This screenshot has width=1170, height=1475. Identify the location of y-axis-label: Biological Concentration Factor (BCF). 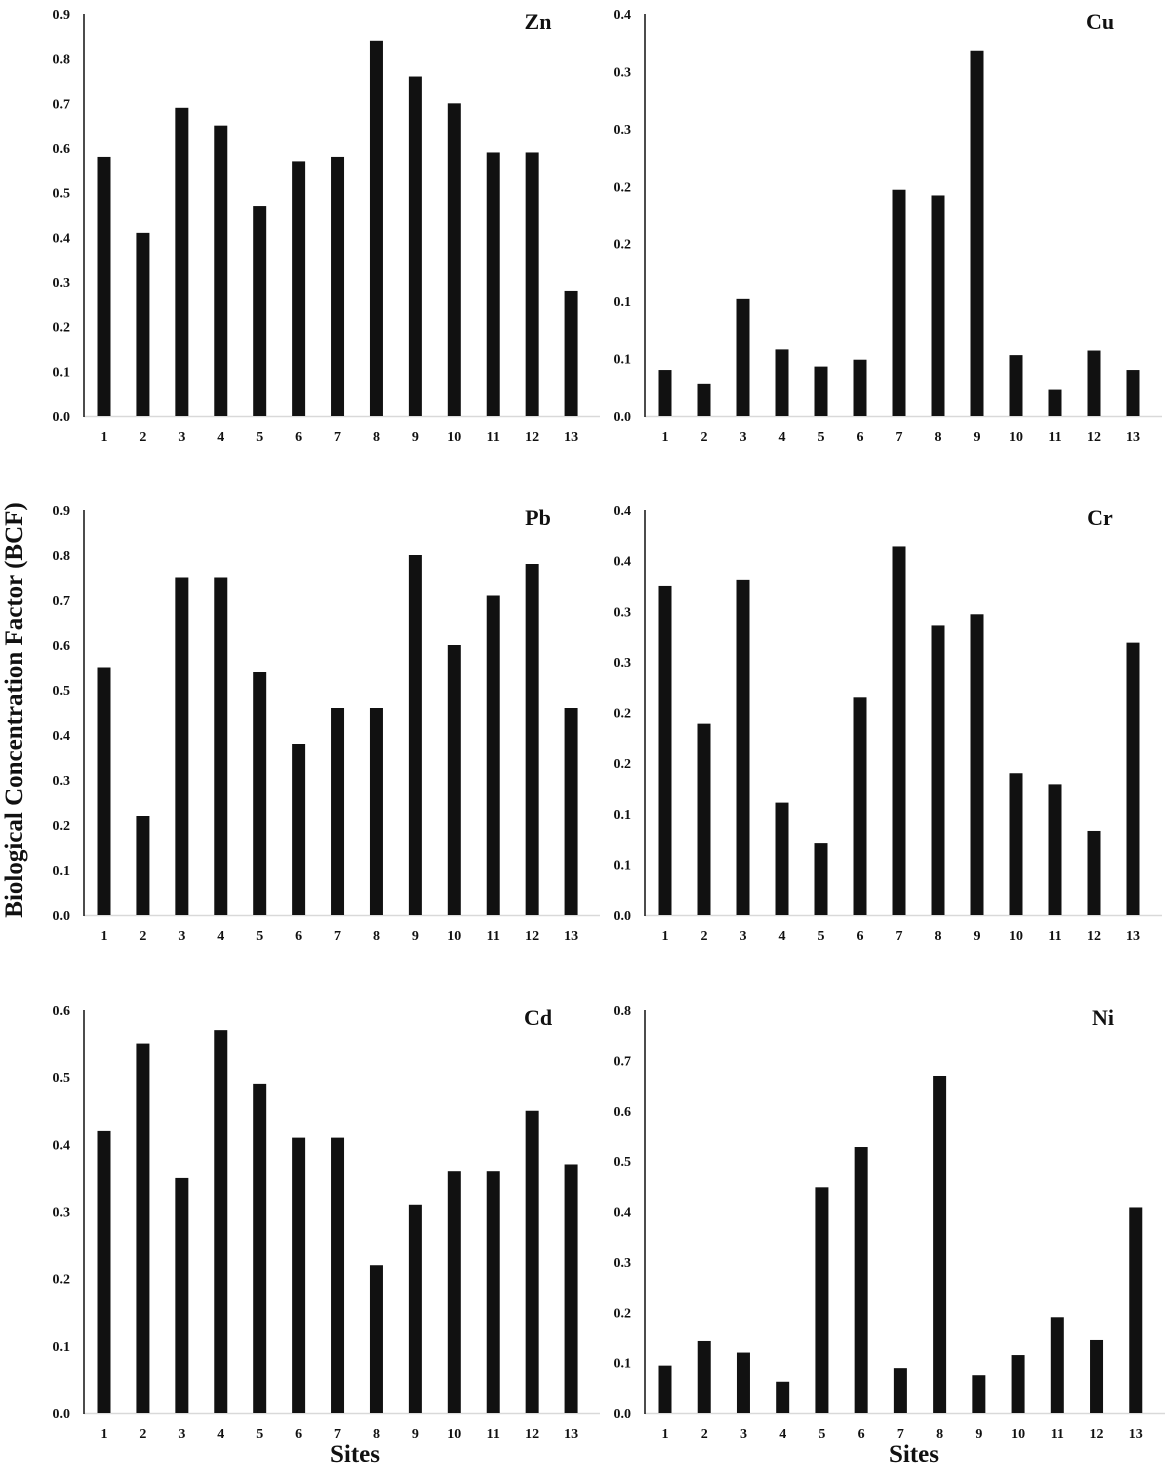
(15, 710).